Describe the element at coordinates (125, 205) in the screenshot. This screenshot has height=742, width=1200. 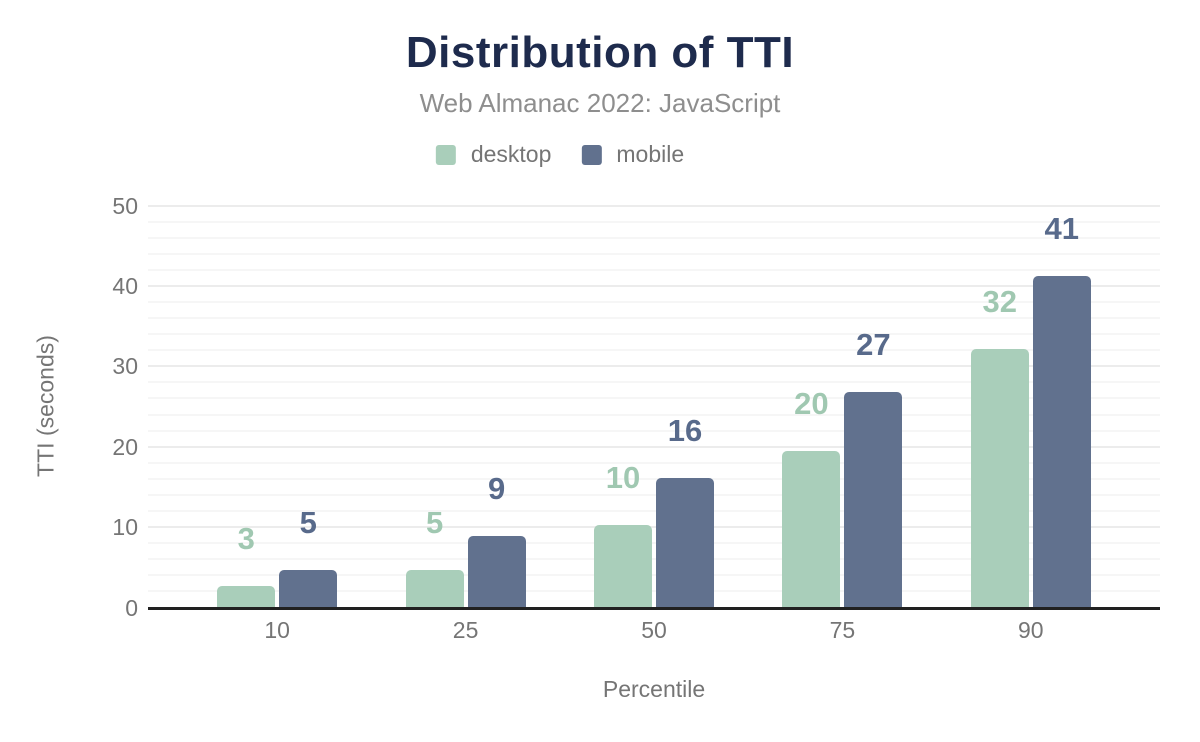
I see `y-axis-tick-label: 50` at that location.